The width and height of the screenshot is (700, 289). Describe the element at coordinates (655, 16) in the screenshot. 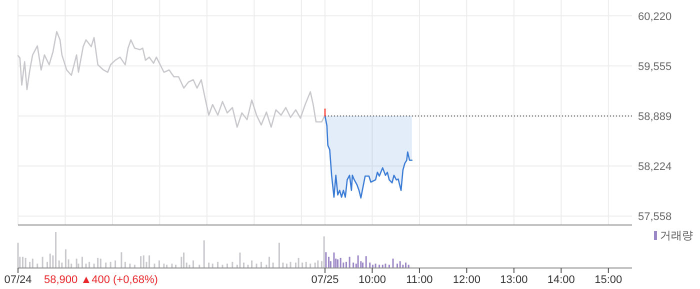

I see `y-tick-label: 60,220` at that location.